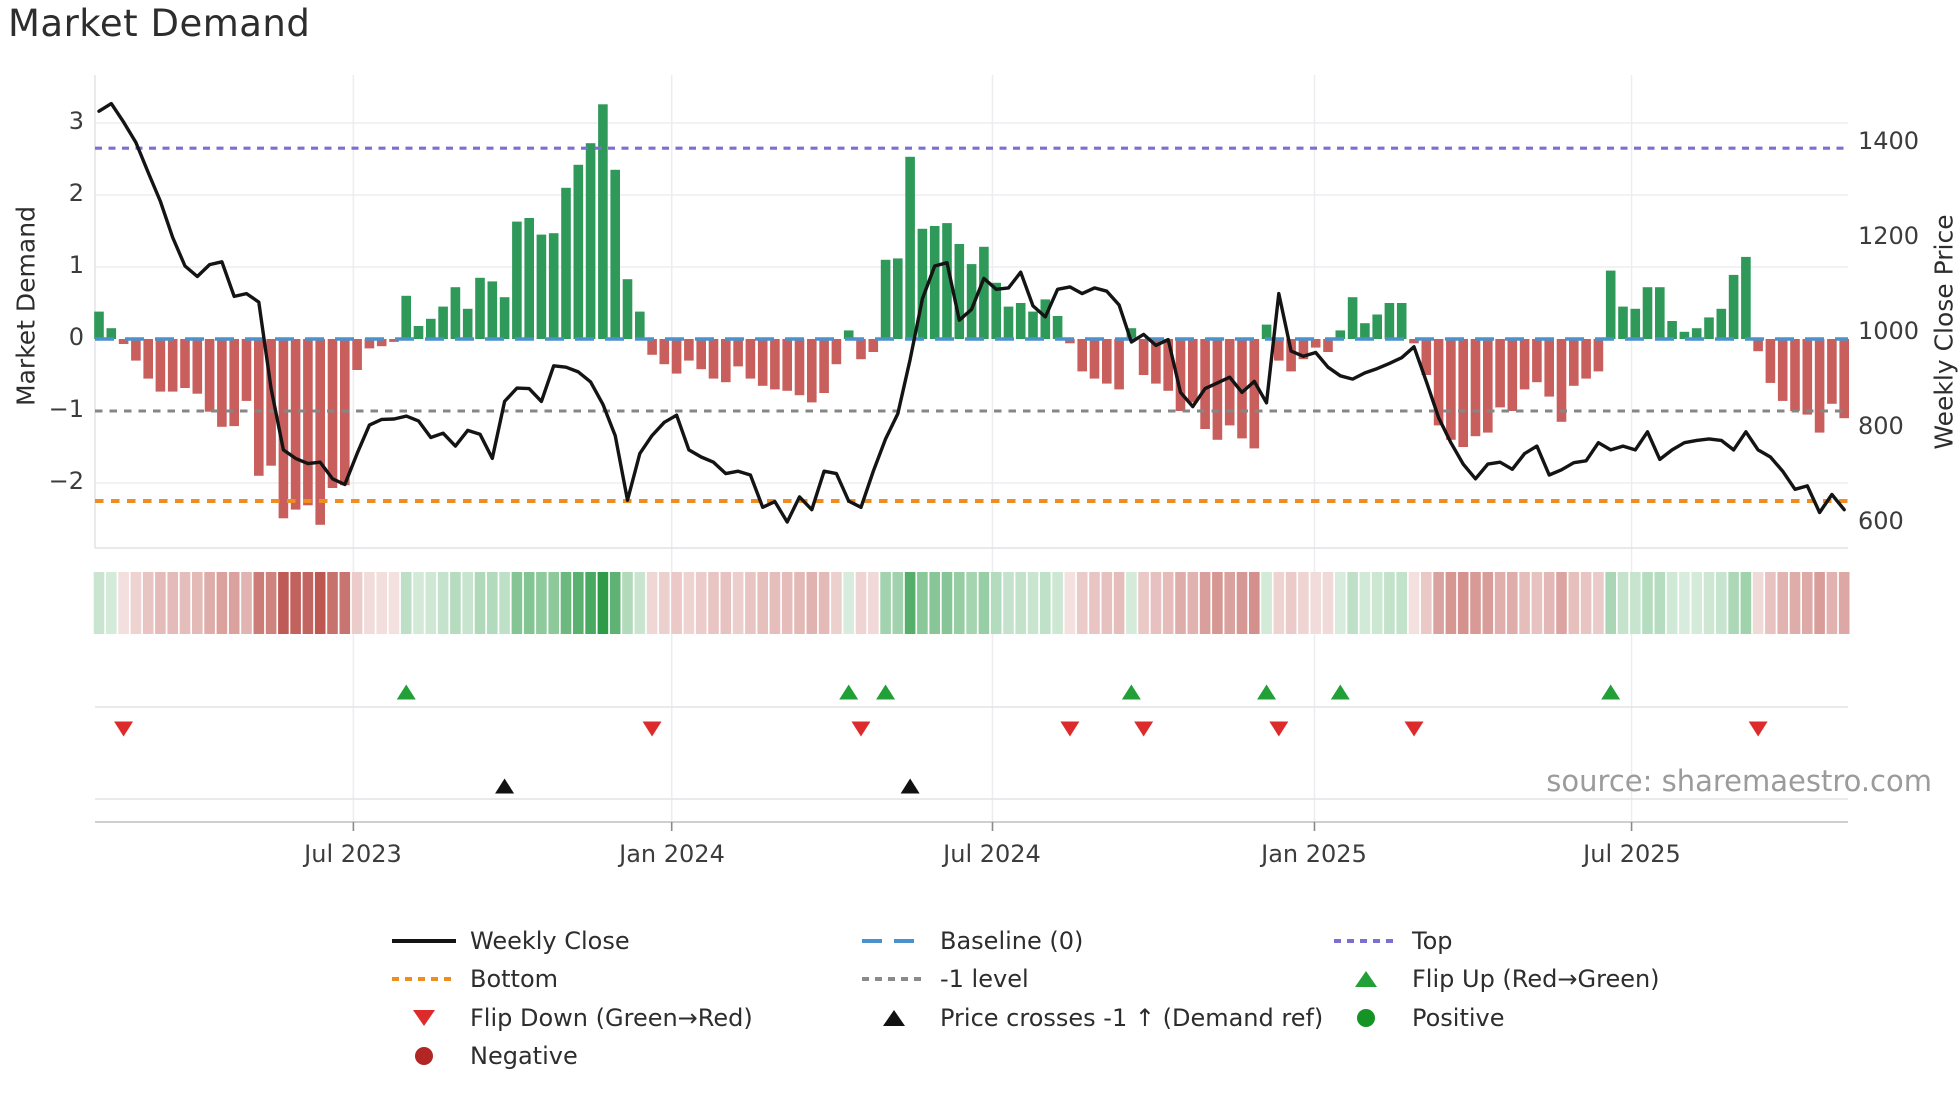 This screenshot has width=1960, height=1102. Describe the element at coordinates (524, 1056) in the screenshot. I see `legend-label: Negative` at that location.